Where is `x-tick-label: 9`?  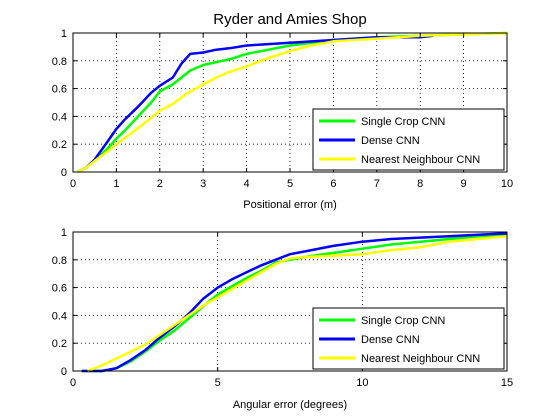 x-tick-label: 9 is located at coordinates (464, 184).